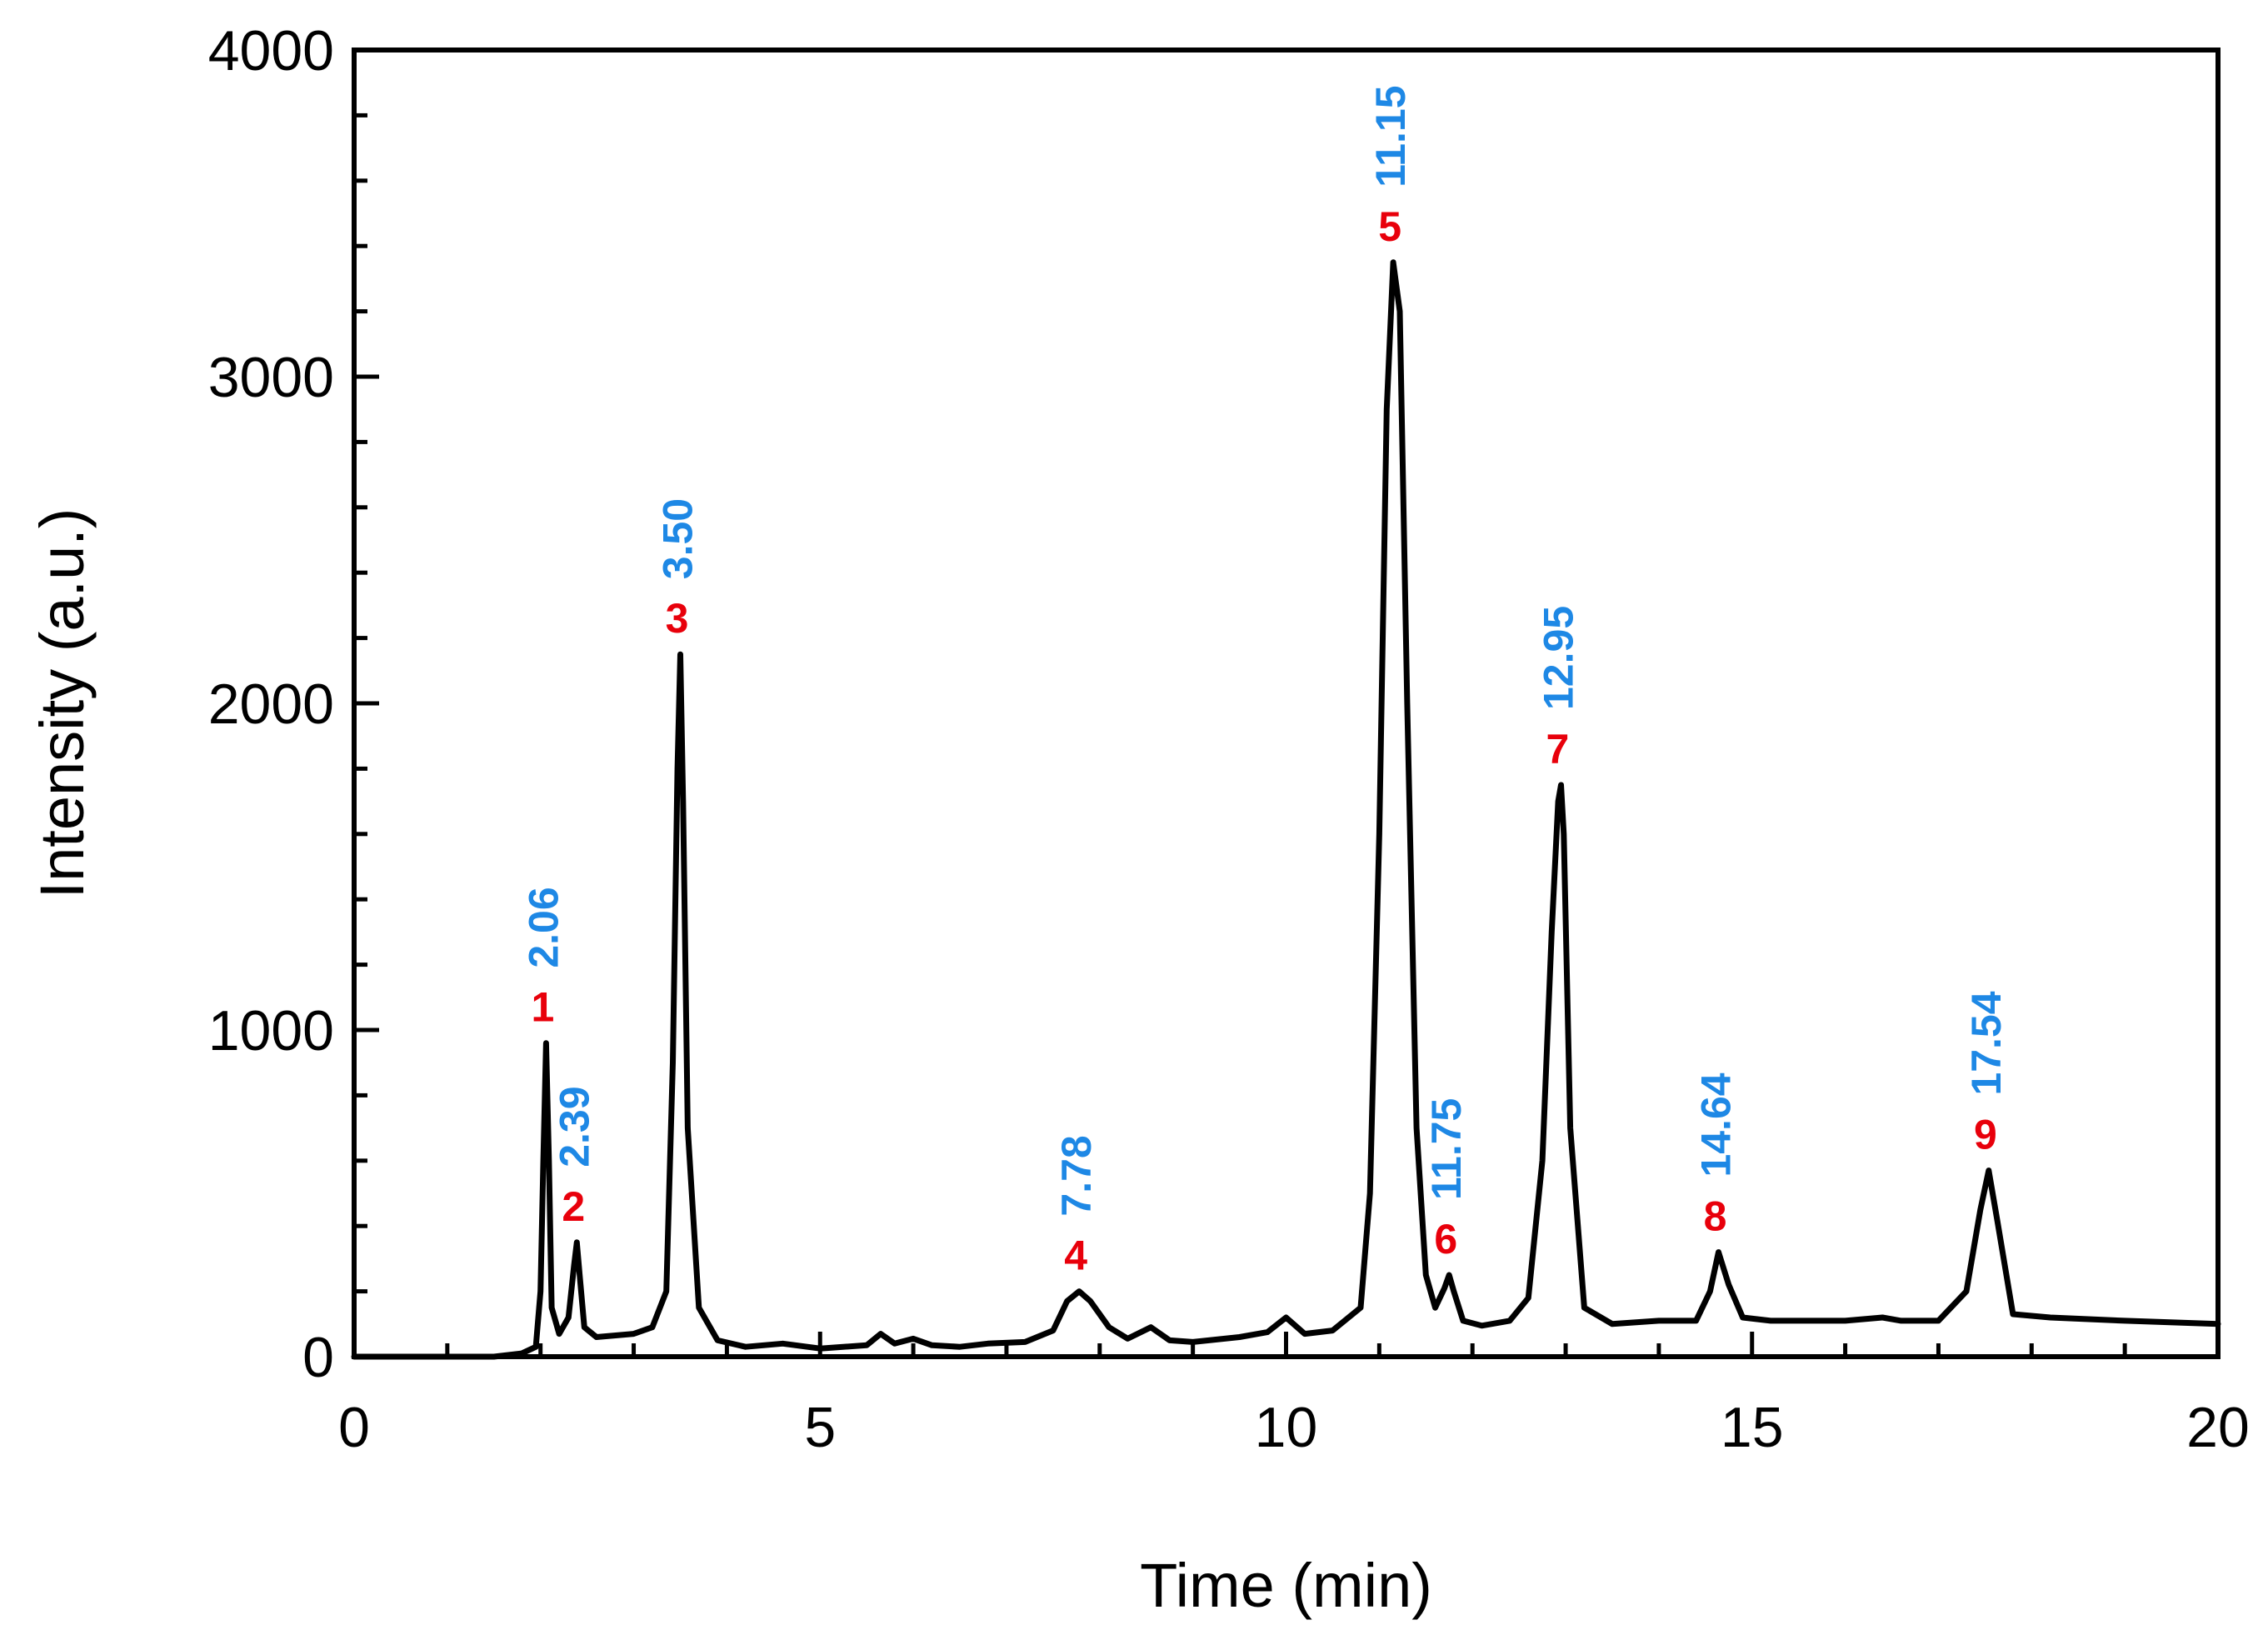  I want to click on peak-number-label: 6, so click(1445, 1239).